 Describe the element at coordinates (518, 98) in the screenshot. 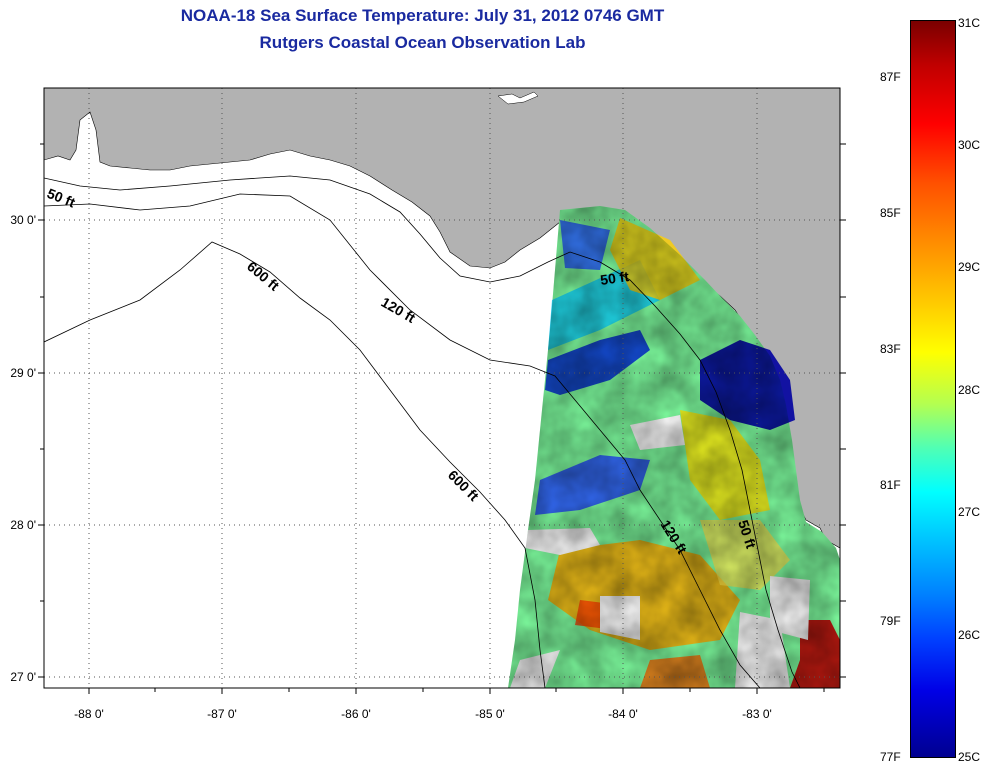

I see `island-marker` at that location.